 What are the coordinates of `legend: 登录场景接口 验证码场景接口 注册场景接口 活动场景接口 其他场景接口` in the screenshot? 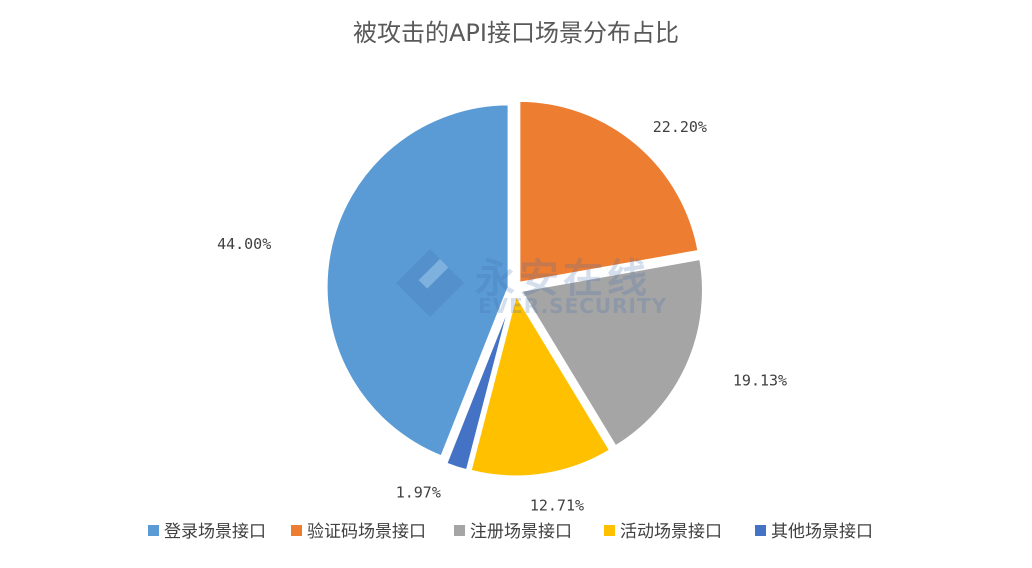 It's located at (510, 532).